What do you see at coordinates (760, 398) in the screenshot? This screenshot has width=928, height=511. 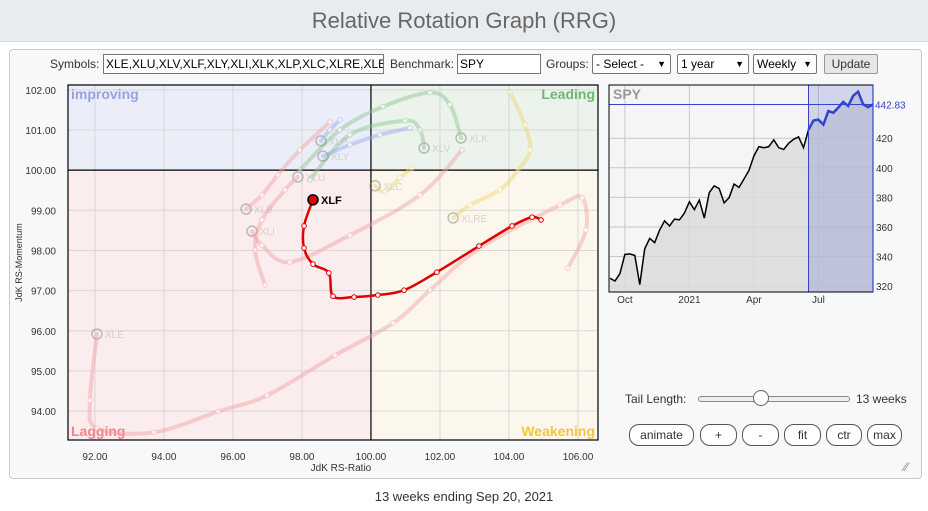 I see `tail-length-slider-thumb` at bounding box center [760, 398].